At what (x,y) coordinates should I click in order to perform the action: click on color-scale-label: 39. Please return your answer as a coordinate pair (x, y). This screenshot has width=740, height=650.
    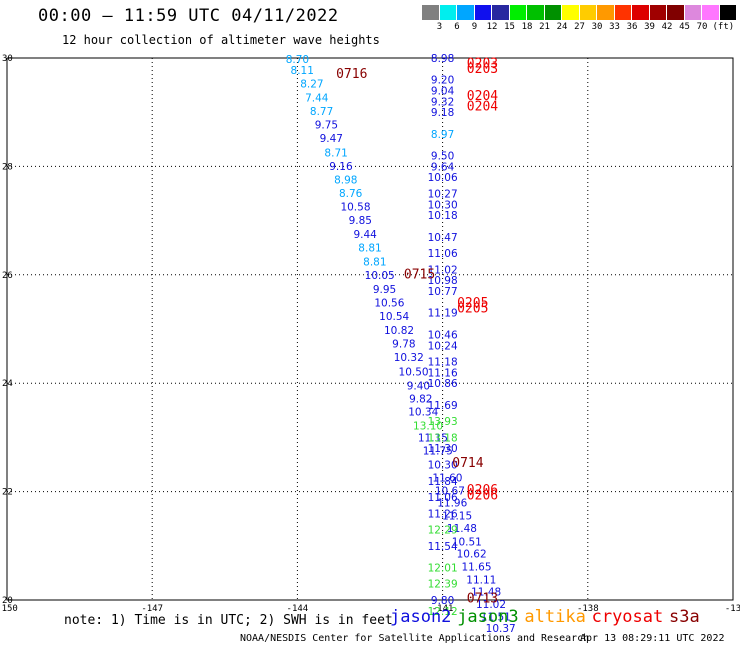
    Looking at the image, I should click on (649, 27).